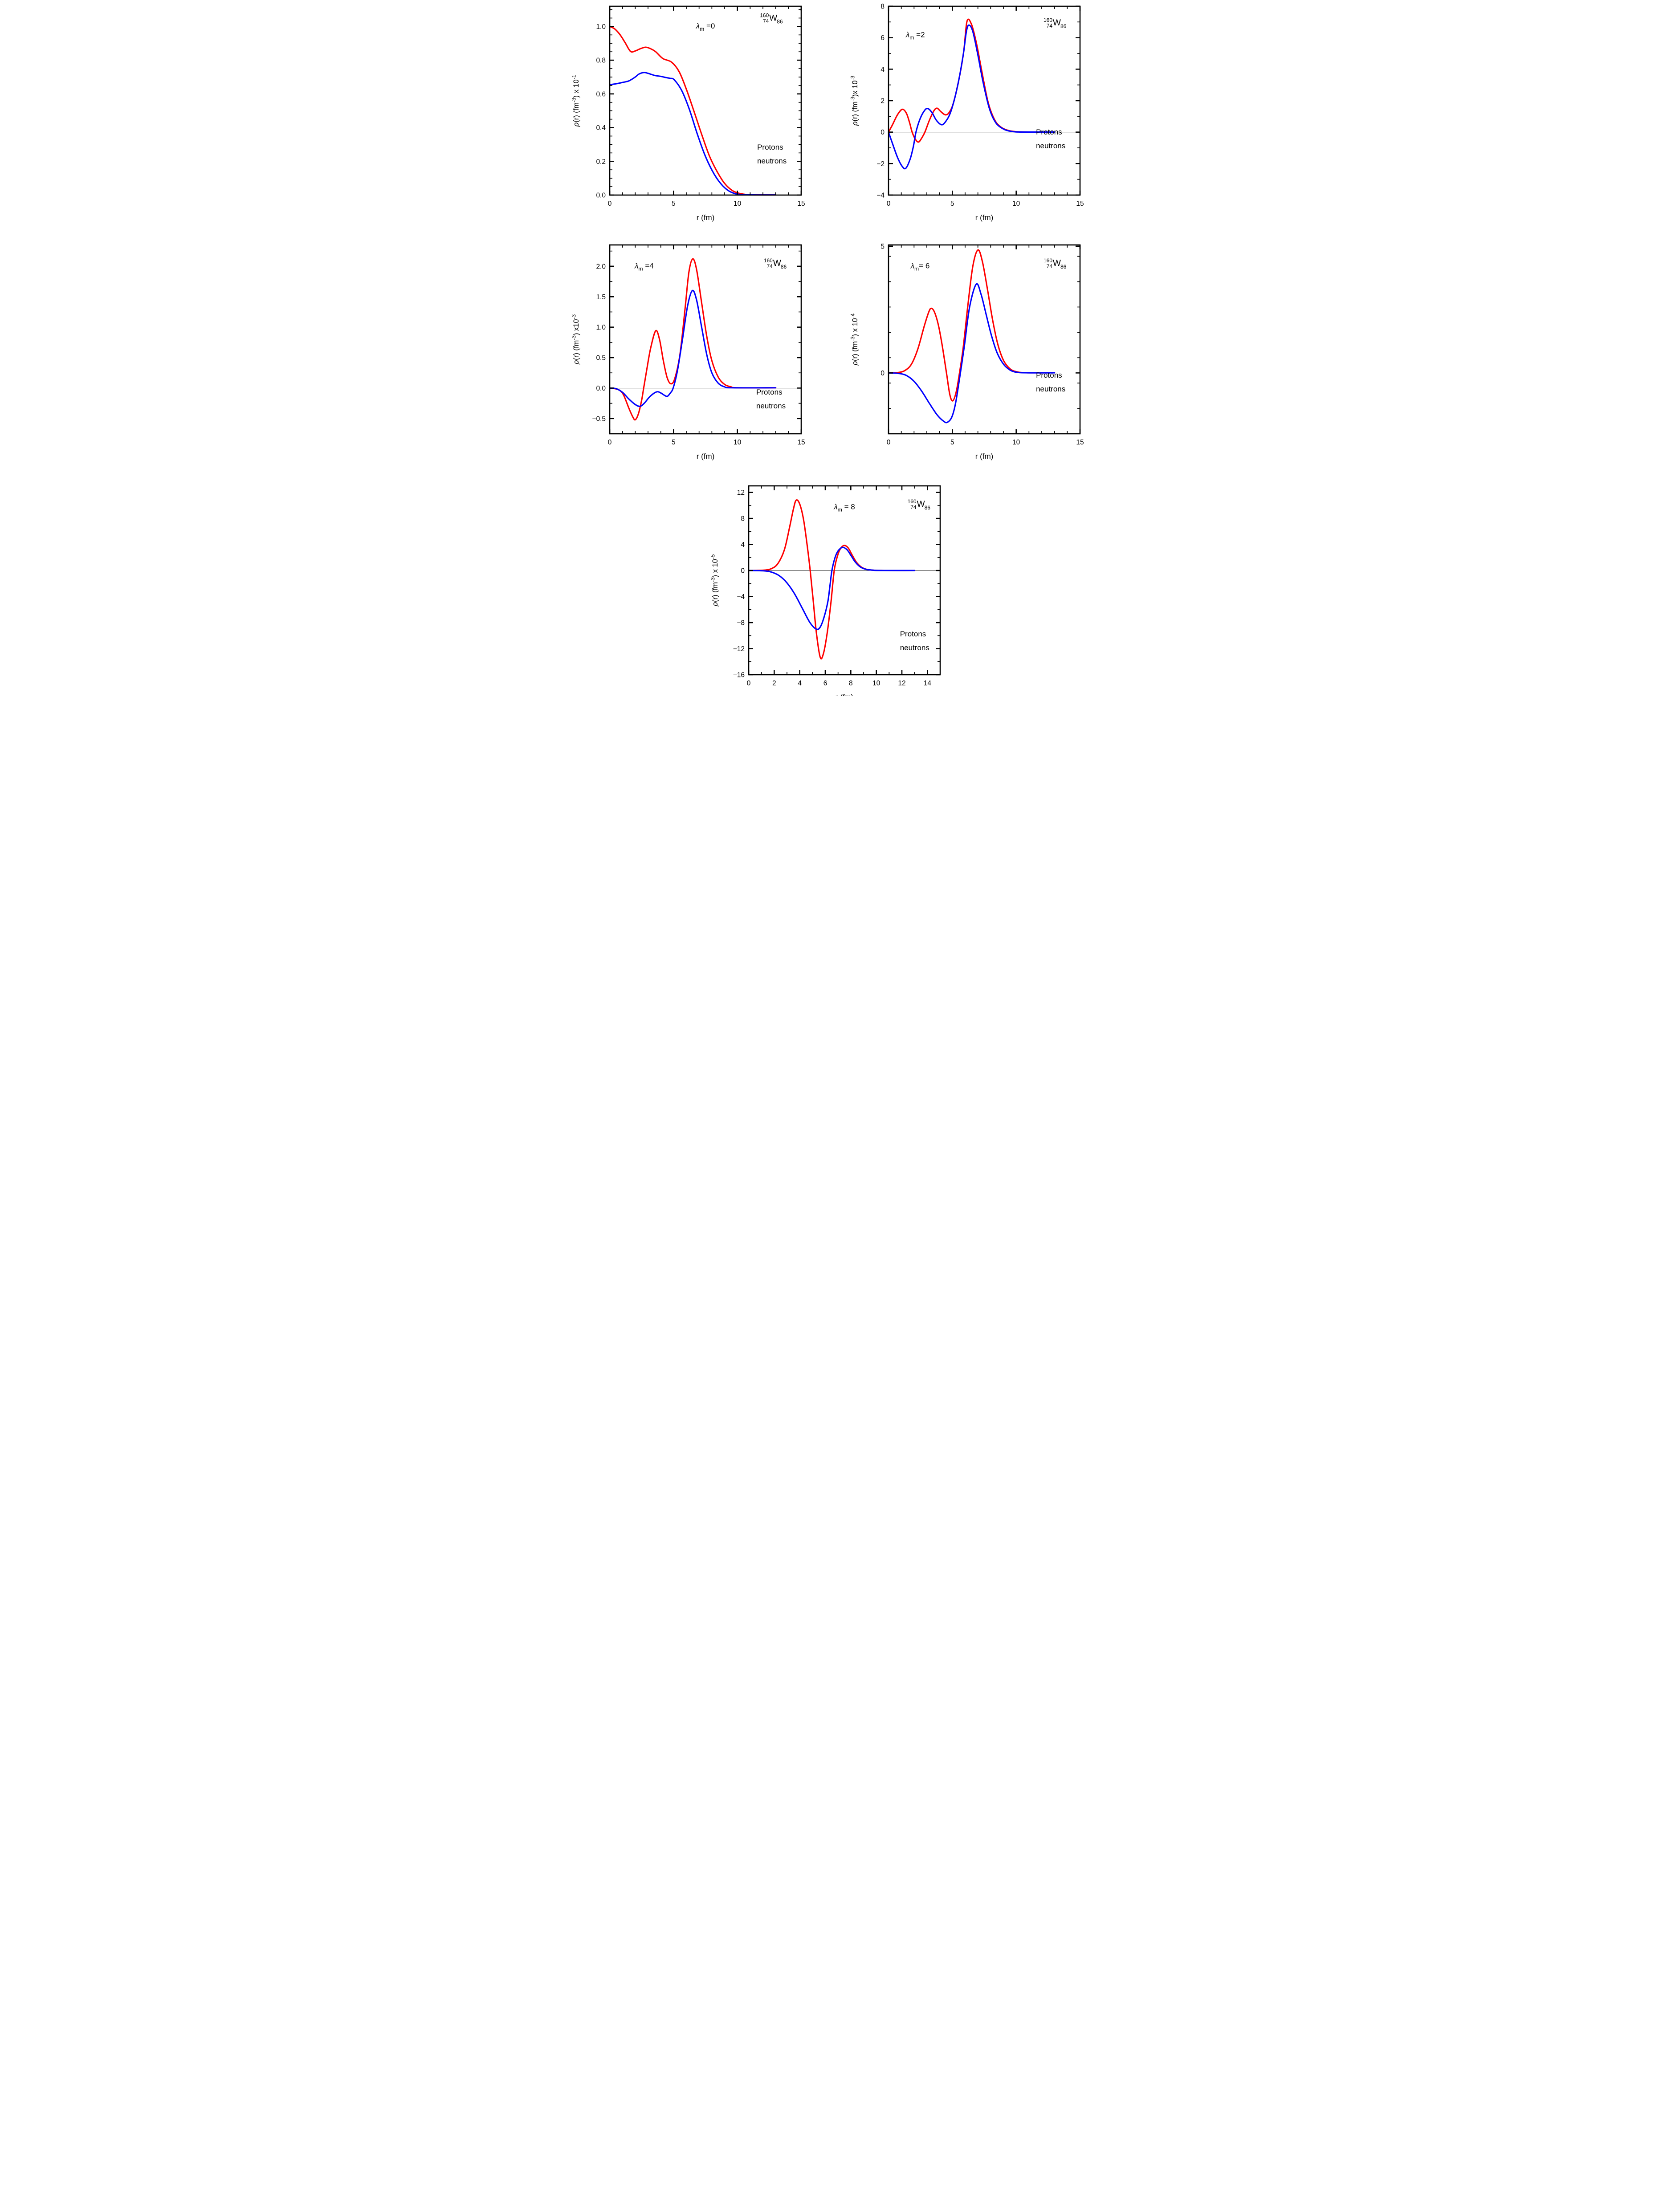 The image size is (1655, 2212). What do you see at coordinates (915, 36) in the screenshot?
I see `lambda-label: λm =2` at bounding box center [915, 36].